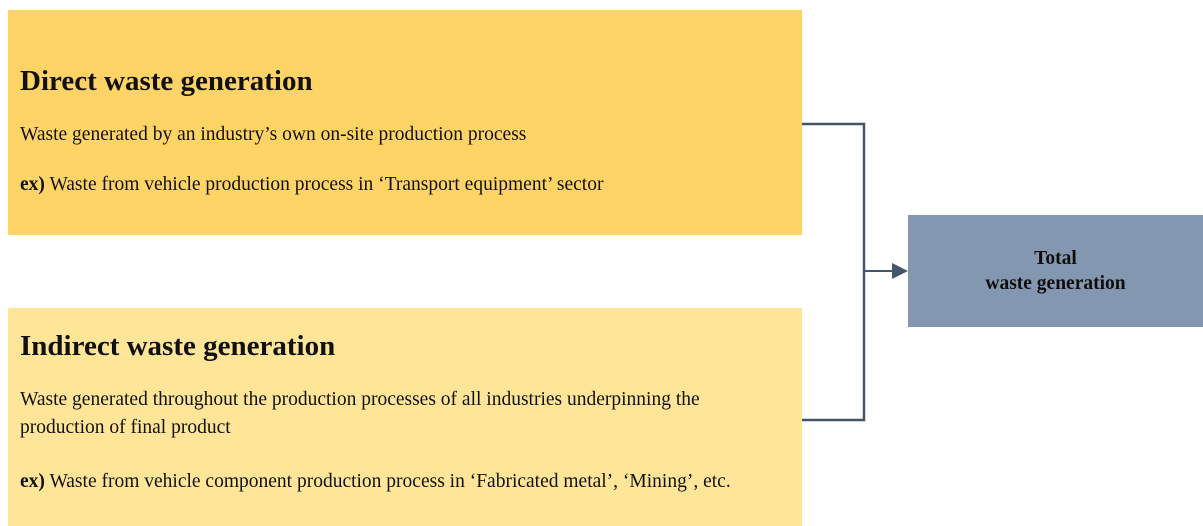 The height and width of the screenshot is (526, 1203). Describe the element at coordinates (1055, 258) in the screenshot. I see `target-label: Total` at that location.